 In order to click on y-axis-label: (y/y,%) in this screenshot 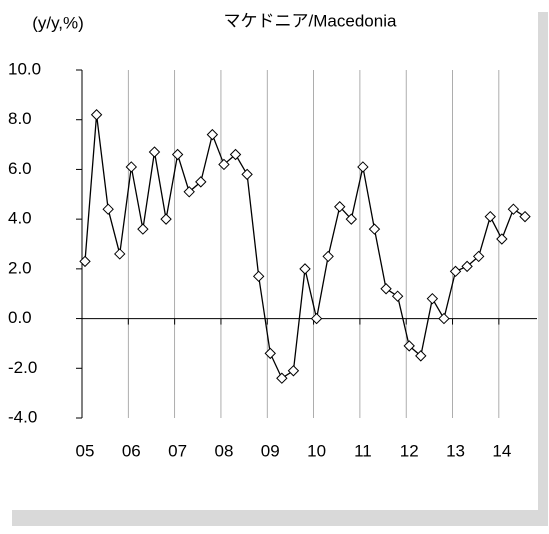, I will do `click(58, 22)`.